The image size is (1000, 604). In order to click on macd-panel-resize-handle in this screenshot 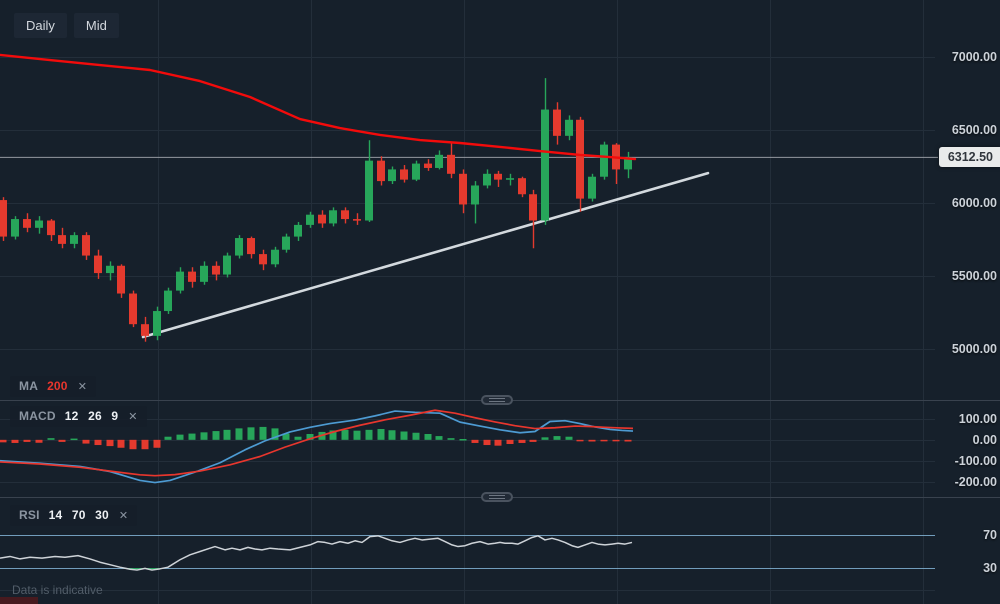, I will do `click(497, 400)`.